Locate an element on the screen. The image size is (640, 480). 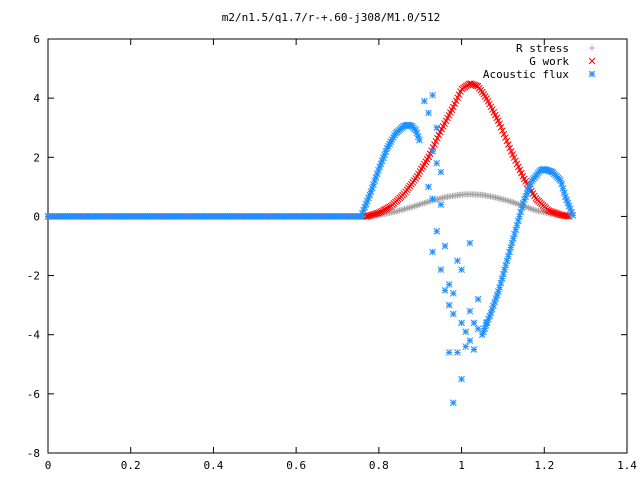
legend-label: G work is located at coordinates (549, 61).